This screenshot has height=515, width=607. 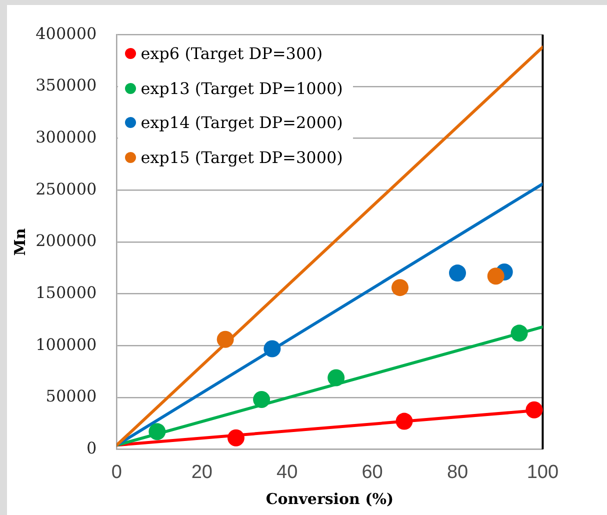 What do you see at coordinates (66, 188) in the screenshot?
I see `y-tick-label: 250000` at bounding box center [66, 188].